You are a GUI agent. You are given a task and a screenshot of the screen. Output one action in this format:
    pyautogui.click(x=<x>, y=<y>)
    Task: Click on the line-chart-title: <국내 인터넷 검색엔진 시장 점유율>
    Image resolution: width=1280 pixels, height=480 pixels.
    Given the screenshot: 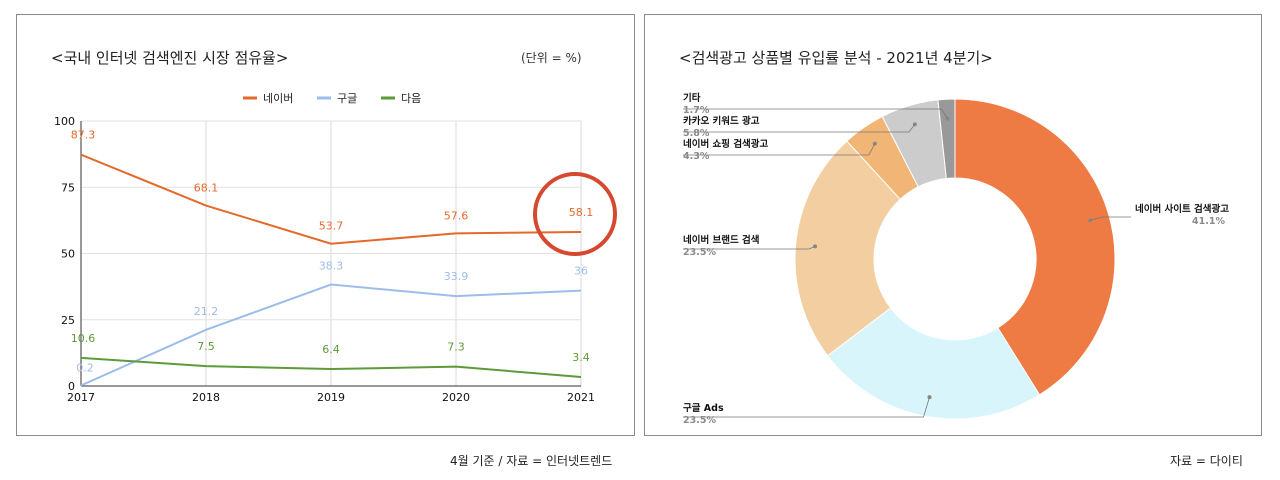 What is the action you would take?
    pyautogui.click(x=170, y=58)
    